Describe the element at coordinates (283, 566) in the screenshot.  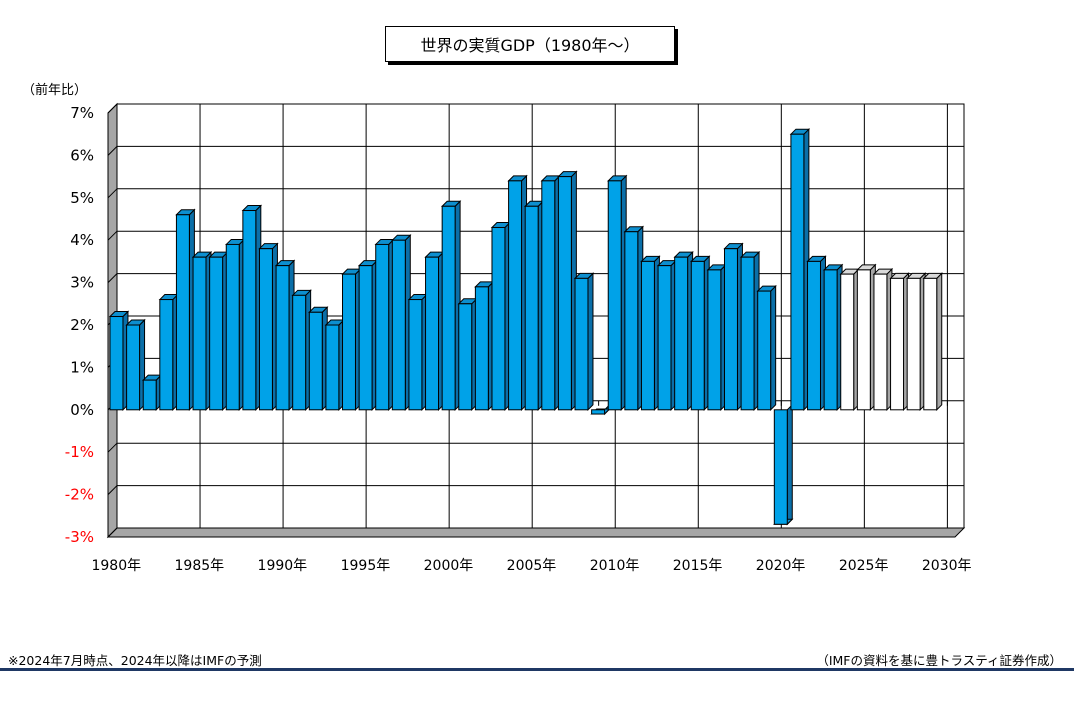
I see `x-tick-label: 1990年` at that location.